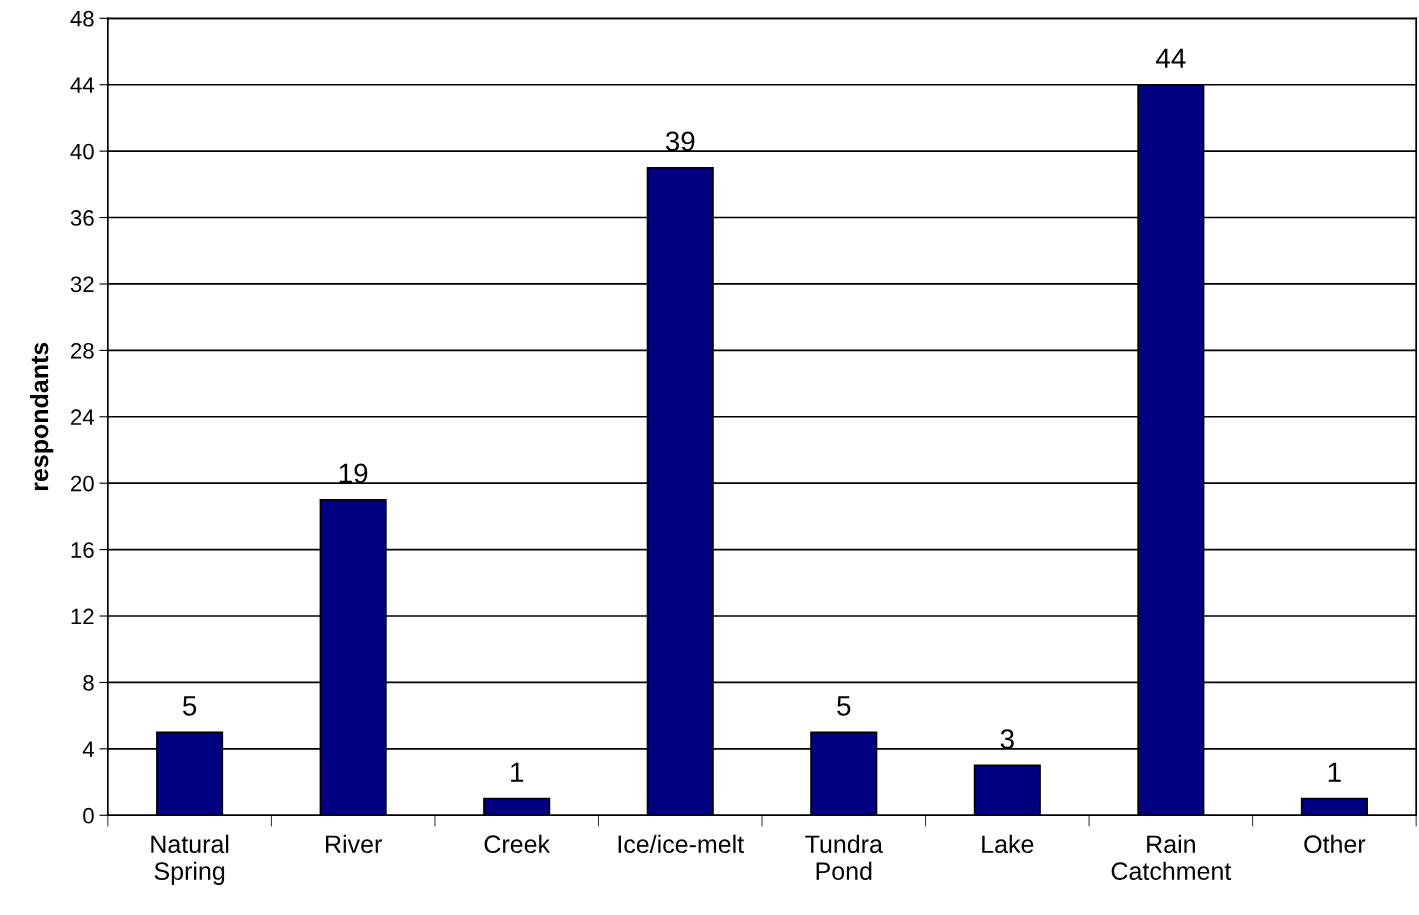  Describe the element at coordinates (88, 749) in the screenshot. I see `y-tick-label: 4` at that location.